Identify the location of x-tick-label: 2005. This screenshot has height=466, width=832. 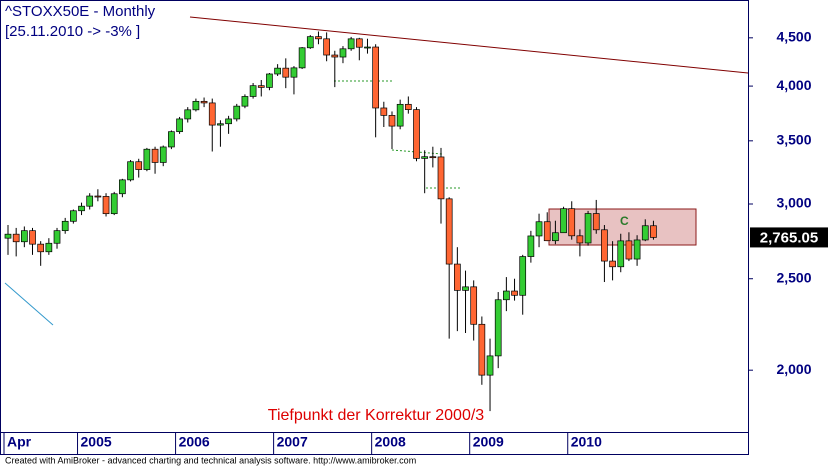
(96, 442).